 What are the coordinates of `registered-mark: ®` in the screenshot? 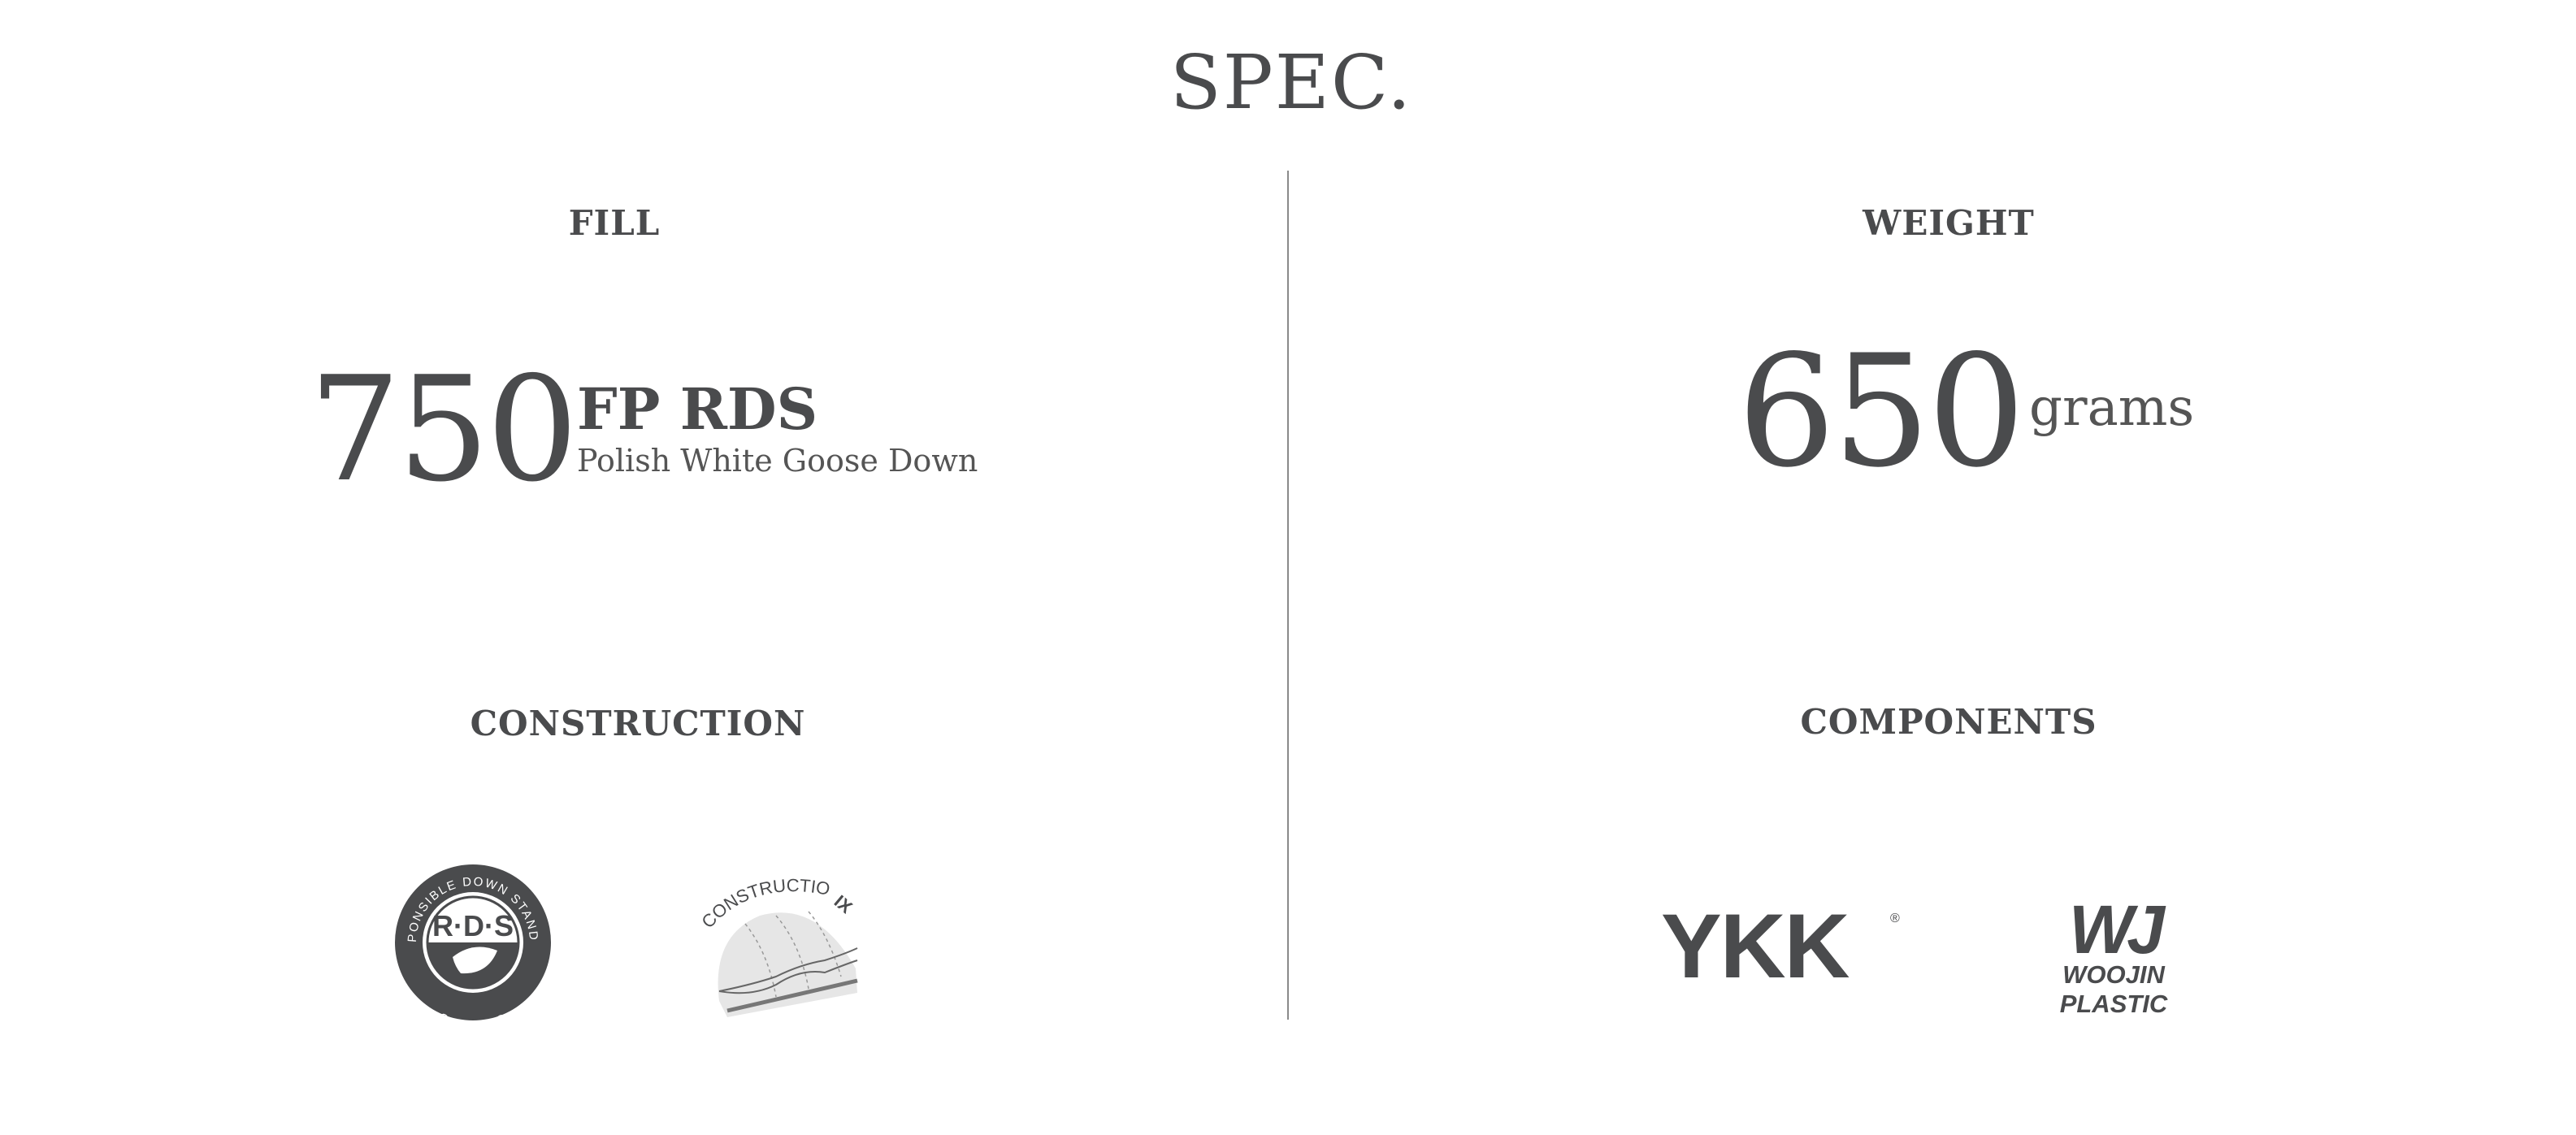 It's located at (1895, 918).